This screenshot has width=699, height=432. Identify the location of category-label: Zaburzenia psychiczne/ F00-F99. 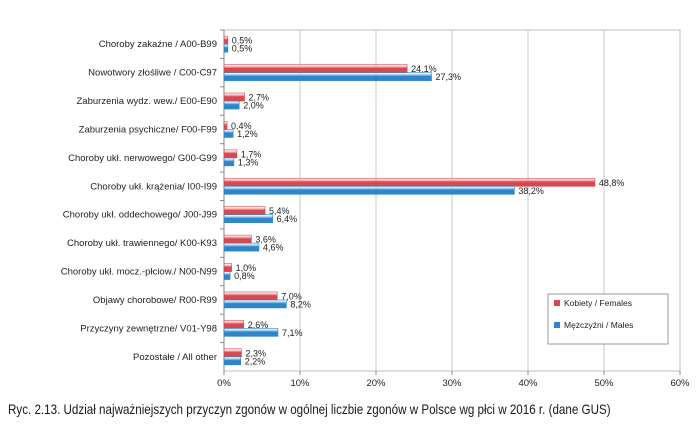
(148, 129).